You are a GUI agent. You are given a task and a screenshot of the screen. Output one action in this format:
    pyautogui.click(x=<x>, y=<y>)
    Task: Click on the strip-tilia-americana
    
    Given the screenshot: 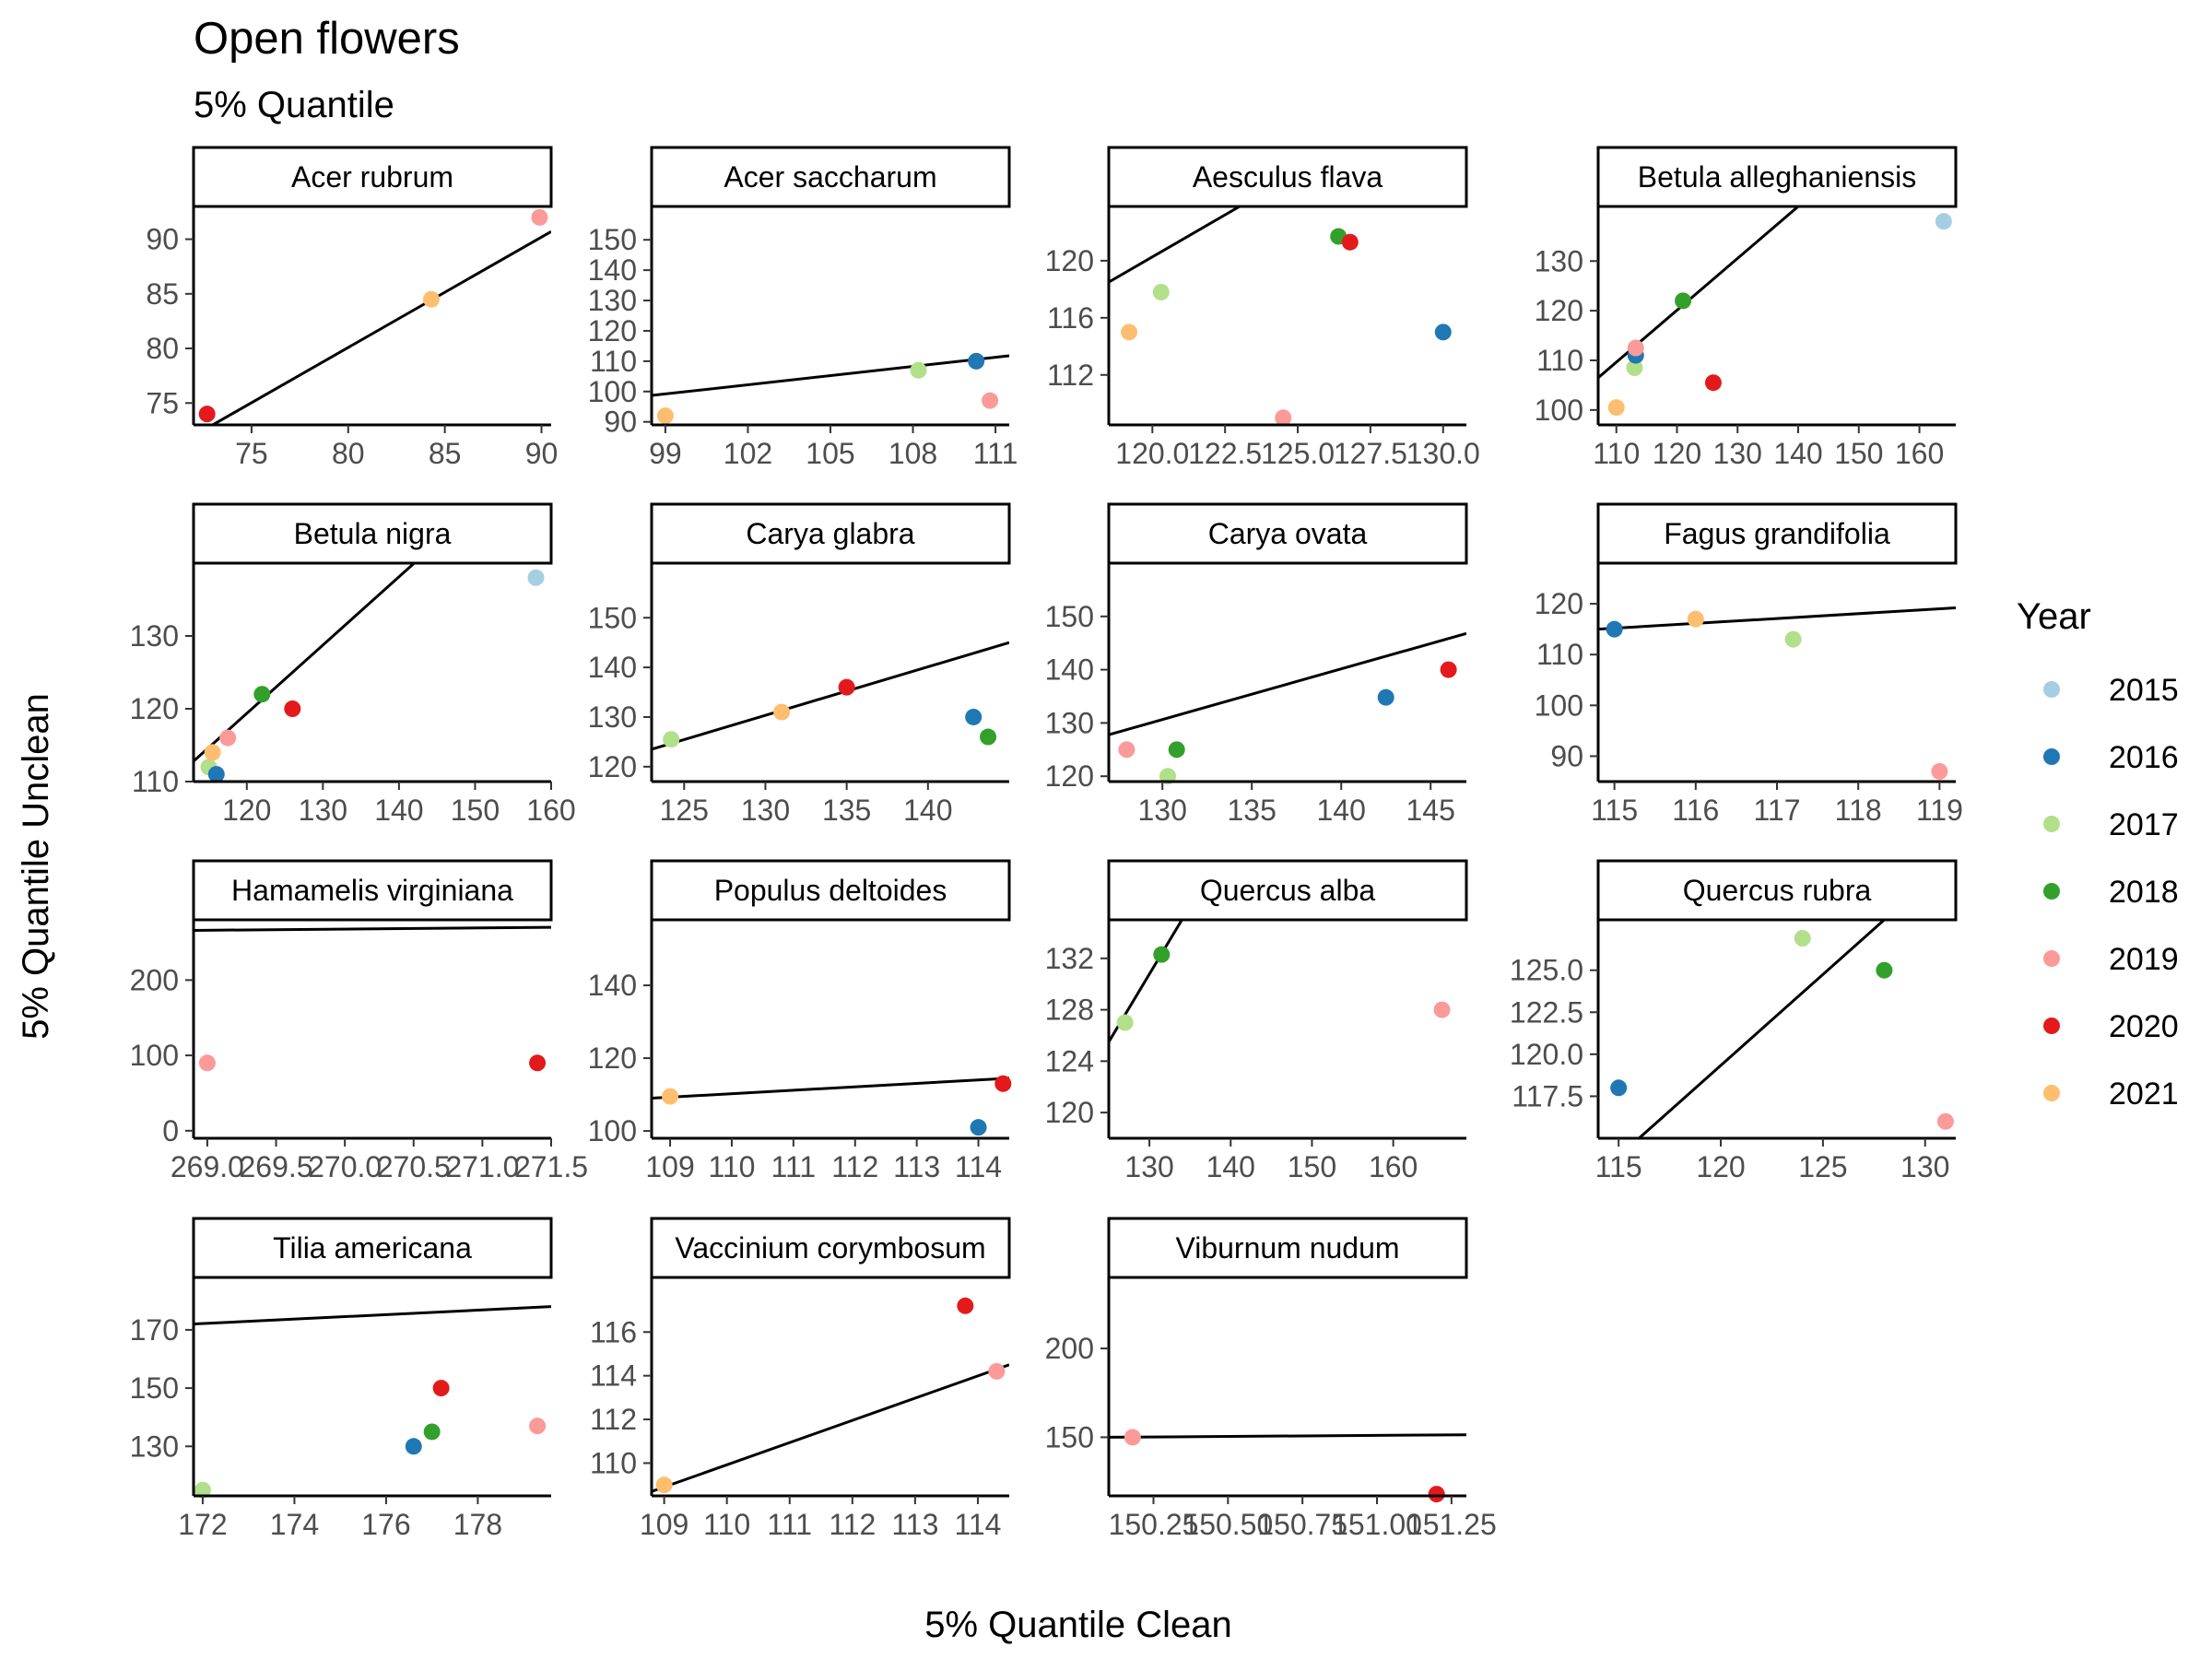 What is the action you would take?
    pyautogui.click(x=372, y=1248)
    